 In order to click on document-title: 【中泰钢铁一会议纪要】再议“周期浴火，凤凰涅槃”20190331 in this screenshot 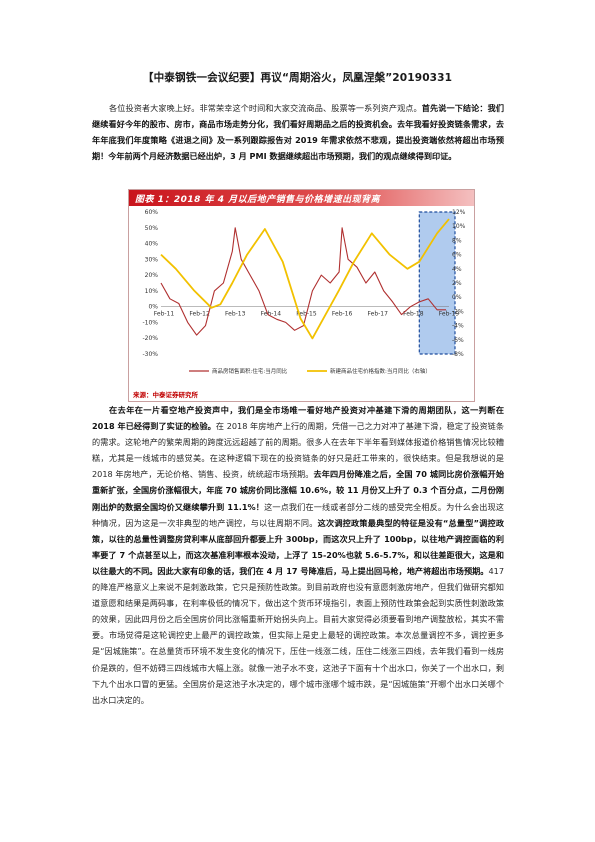, I will do `click(297, 78)`.